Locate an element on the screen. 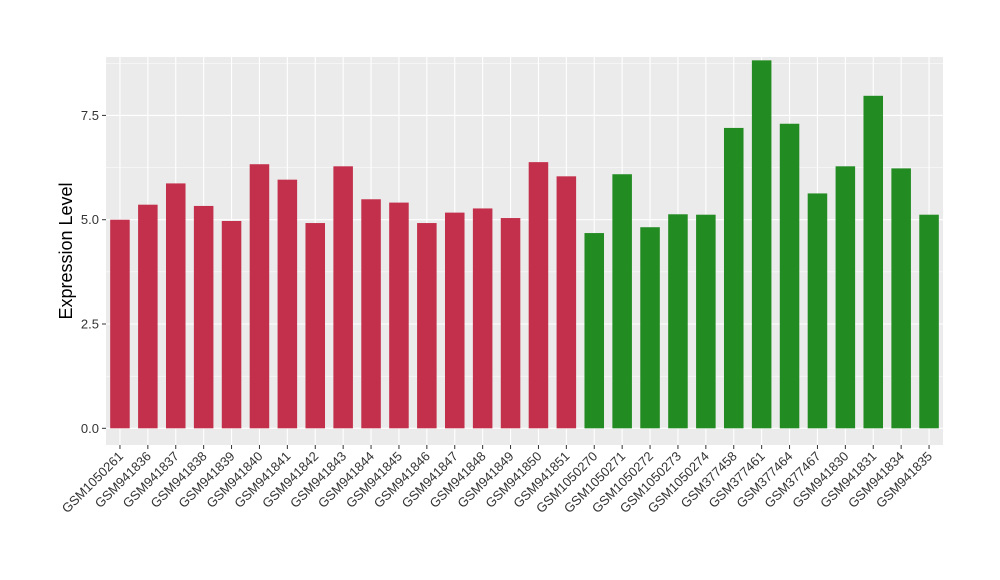 This screenshot has height=580, width=1000. bar-GSM941835 is located at coordinates (929, 321).